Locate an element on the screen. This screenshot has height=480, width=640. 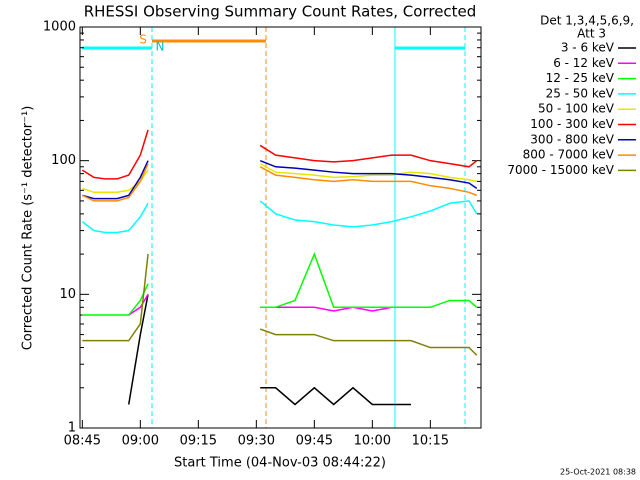
legend-label: 3 - 6 keV is located at coordinates (588, 48).